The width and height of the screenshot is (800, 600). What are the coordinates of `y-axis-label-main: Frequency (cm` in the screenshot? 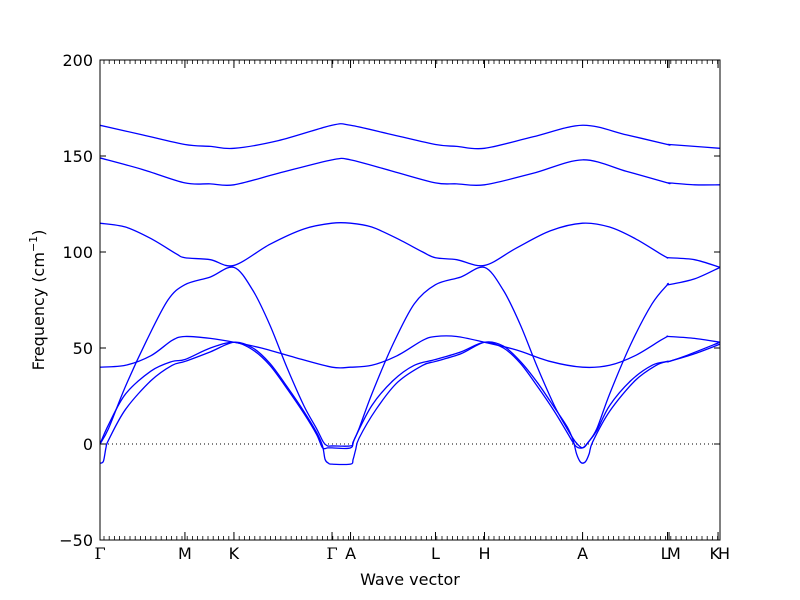 It's located at (38, 311).